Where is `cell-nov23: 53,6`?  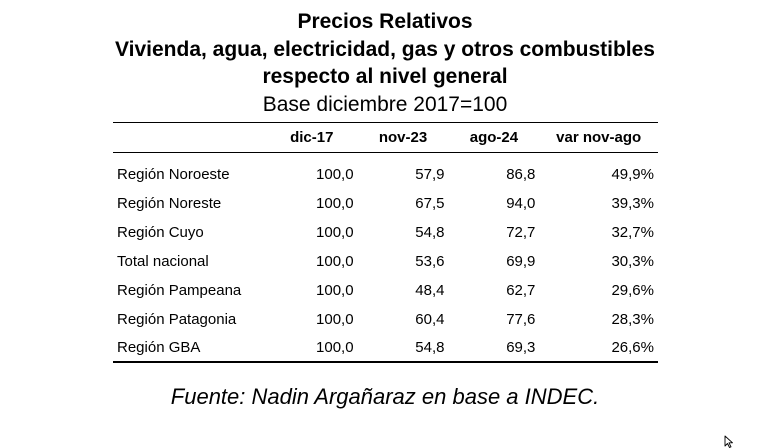
cell-nov23: 53,6 is located at coordinates (430, 261).